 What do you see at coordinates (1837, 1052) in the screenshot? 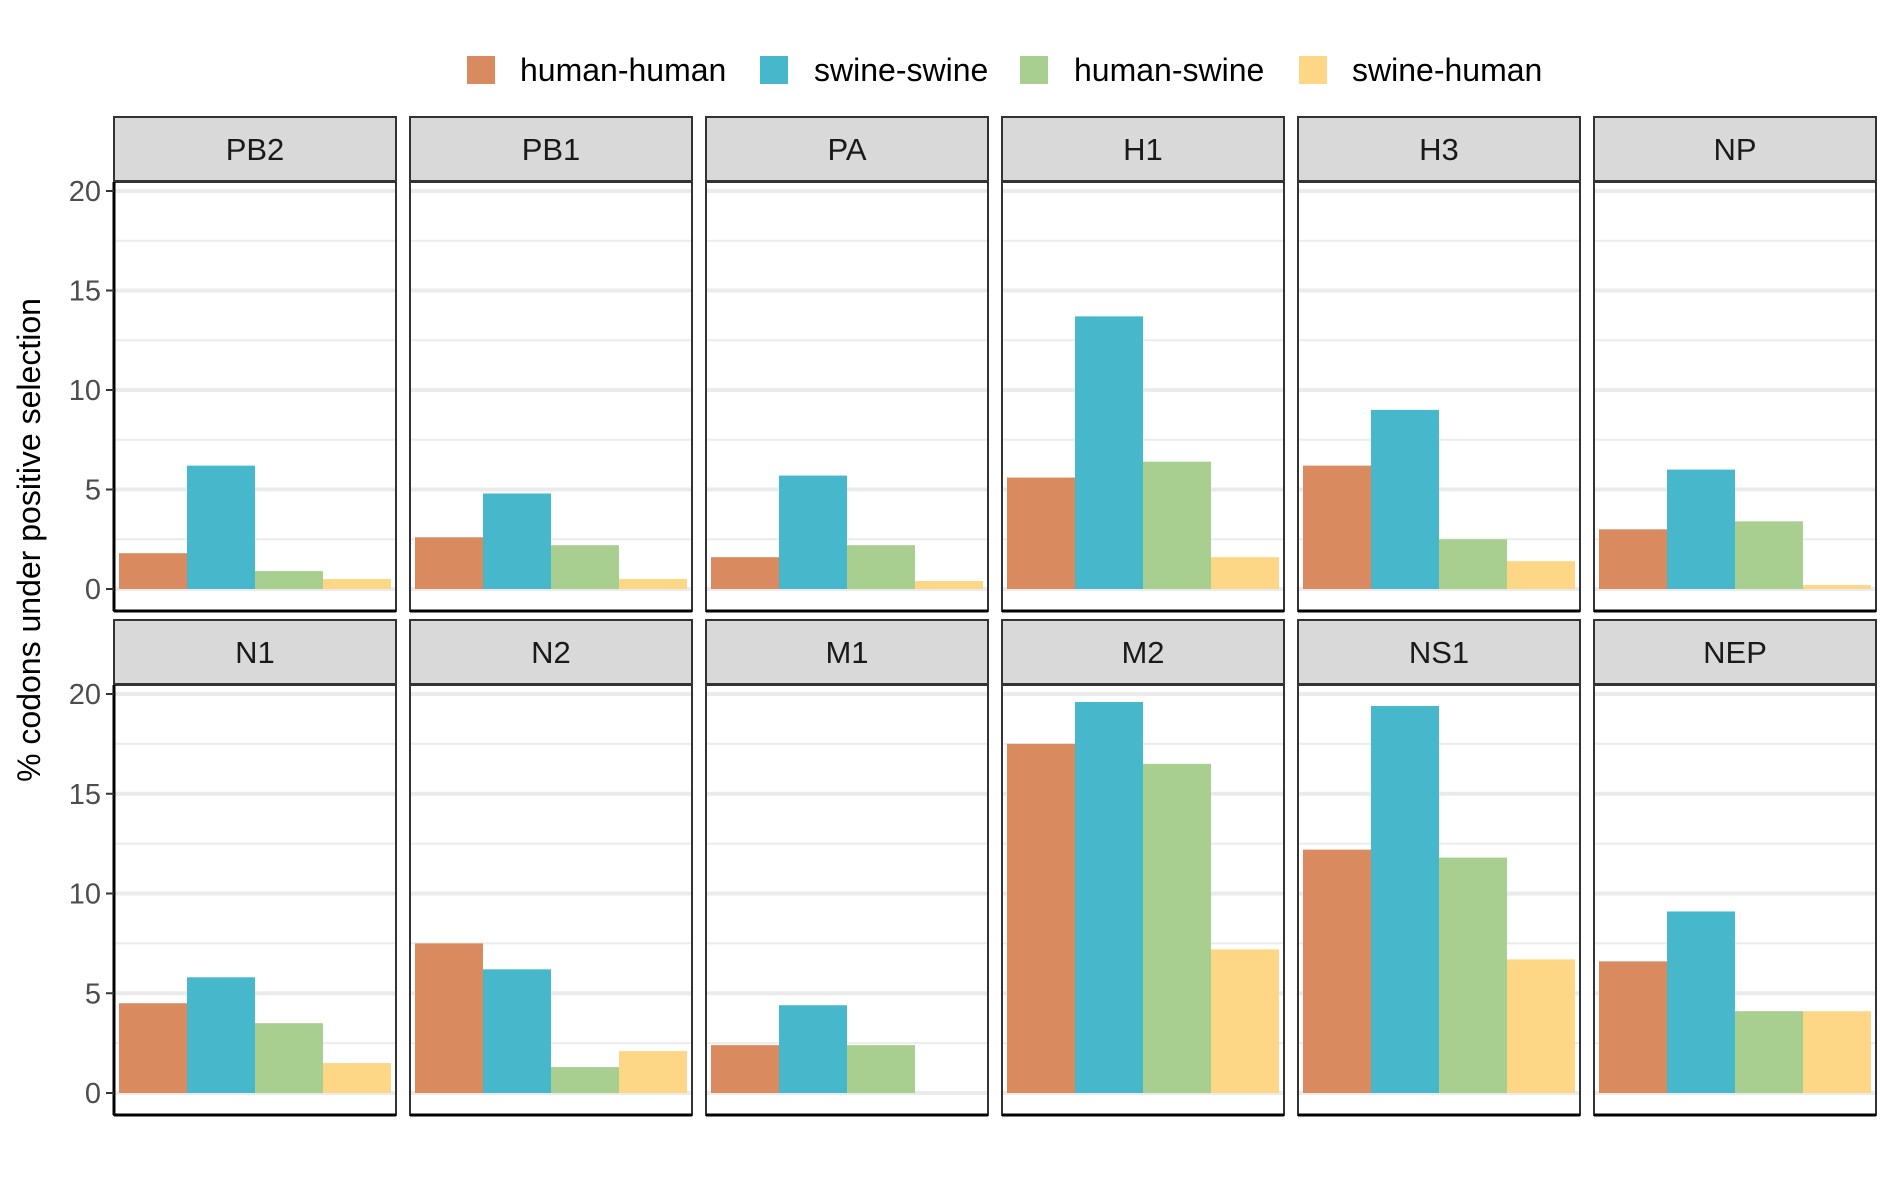
I see `bar-nep-swine-human` at bounding box center [1837, 1052].